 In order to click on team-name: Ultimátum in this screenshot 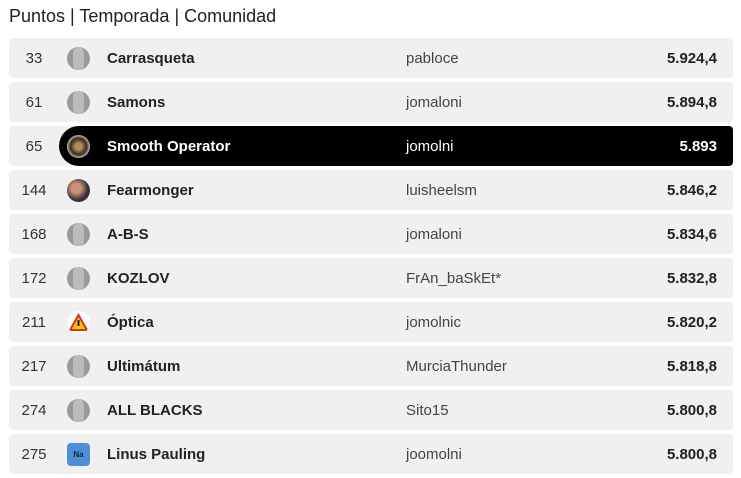, I will do `click(144, 366)`.